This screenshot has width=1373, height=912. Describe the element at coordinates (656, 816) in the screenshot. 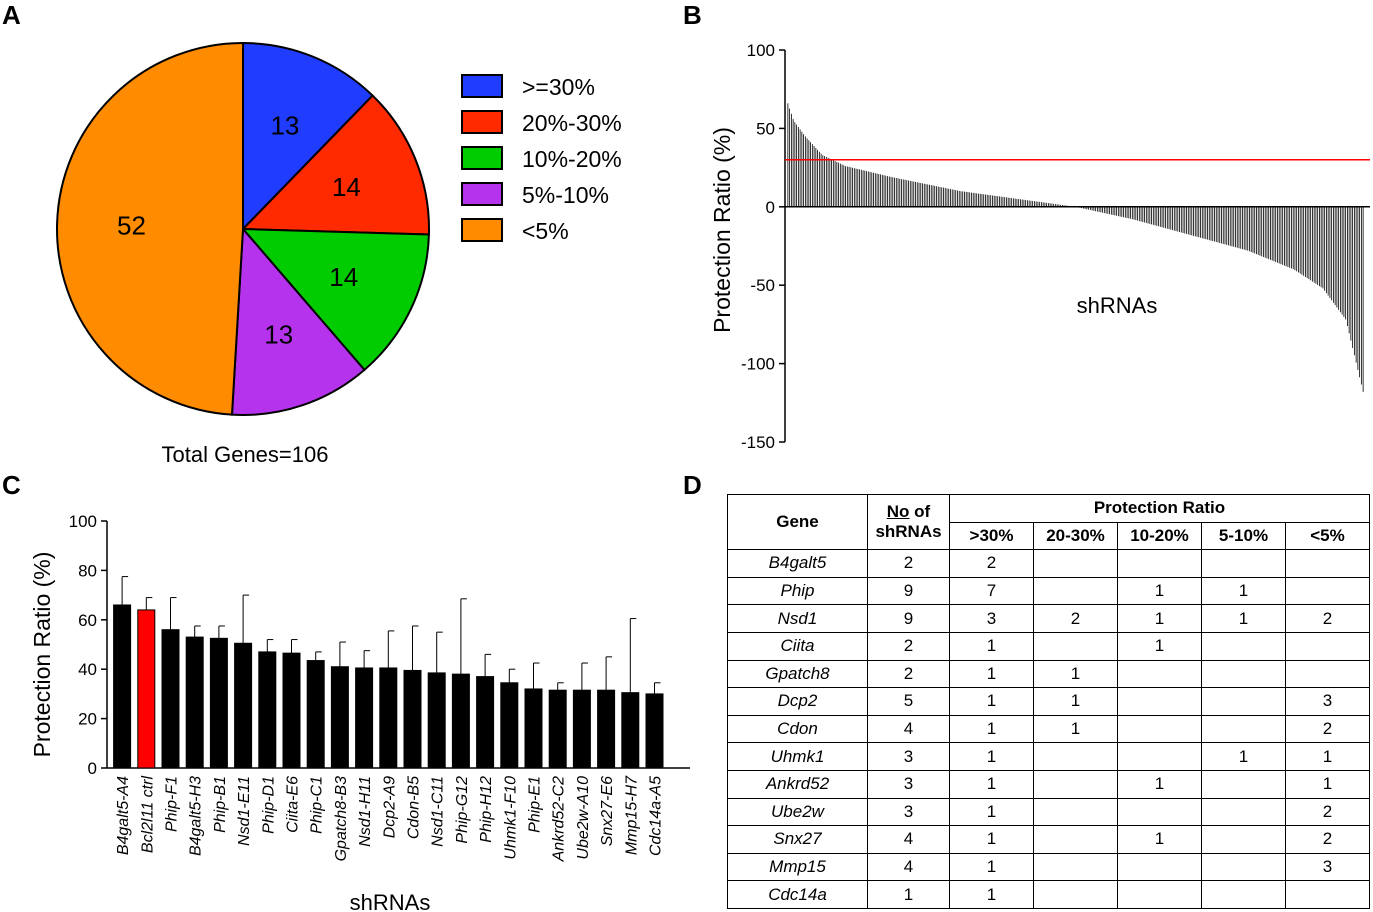

I see `x-tick-label: Cdc14a-A5` at that location.